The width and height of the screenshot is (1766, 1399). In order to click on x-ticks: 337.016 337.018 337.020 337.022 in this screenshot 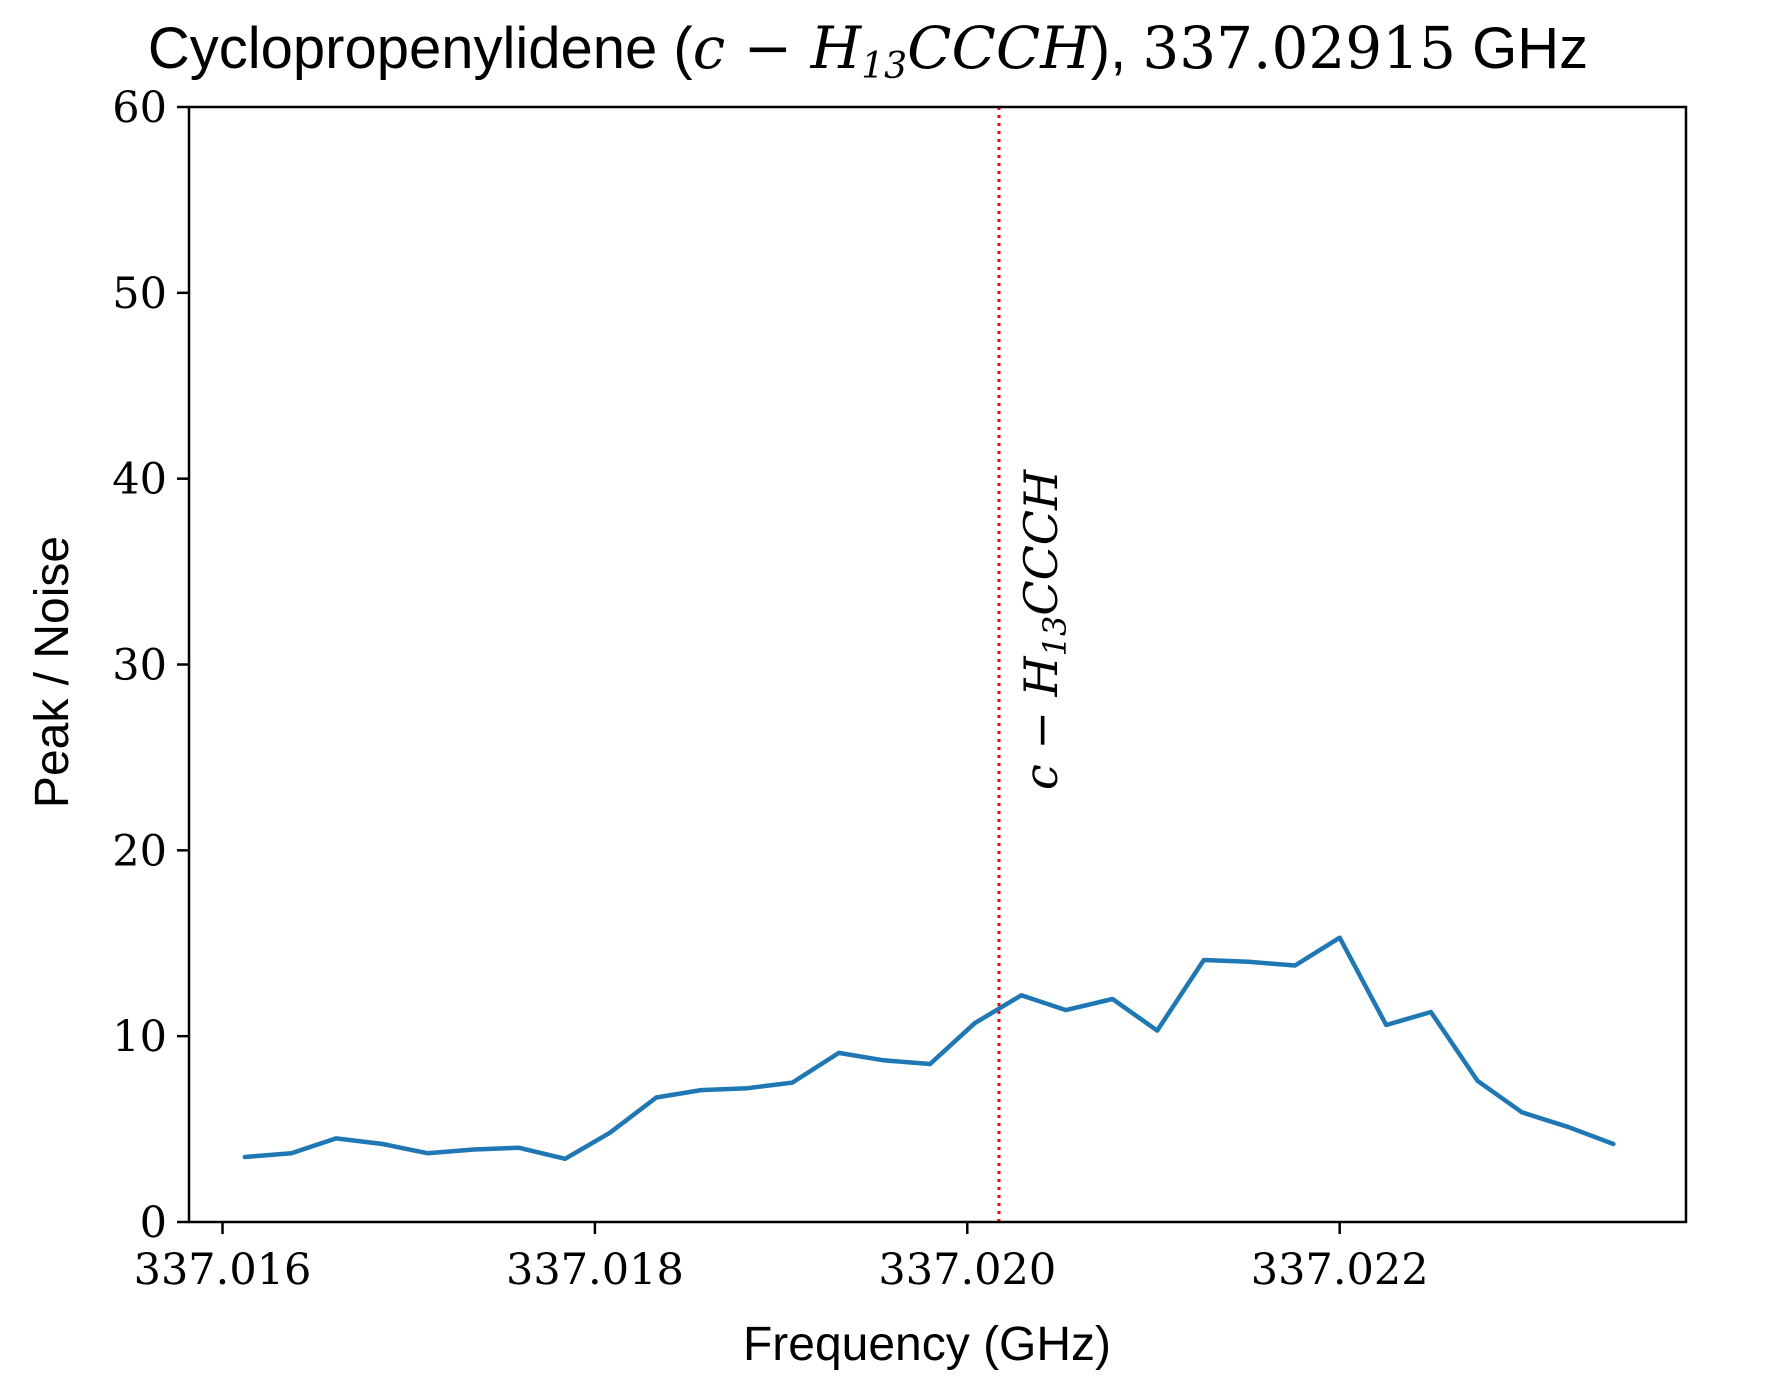, I will do `click(781, 1258)`.